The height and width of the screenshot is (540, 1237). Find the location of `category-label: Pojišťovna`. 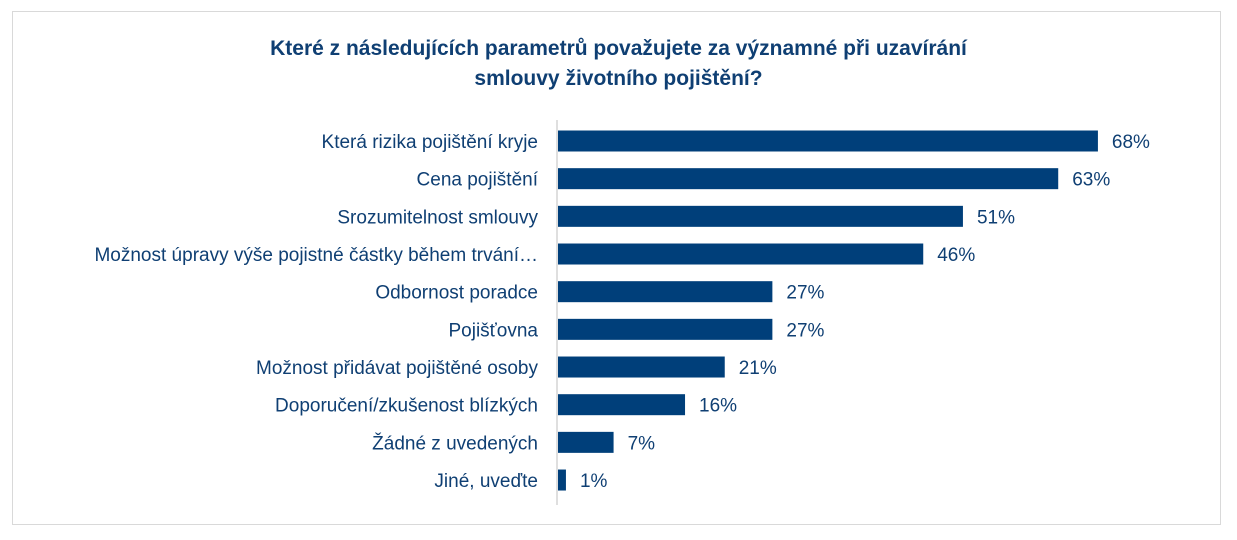

category-label: Pojišťovna is located at coordinates (493, 330).